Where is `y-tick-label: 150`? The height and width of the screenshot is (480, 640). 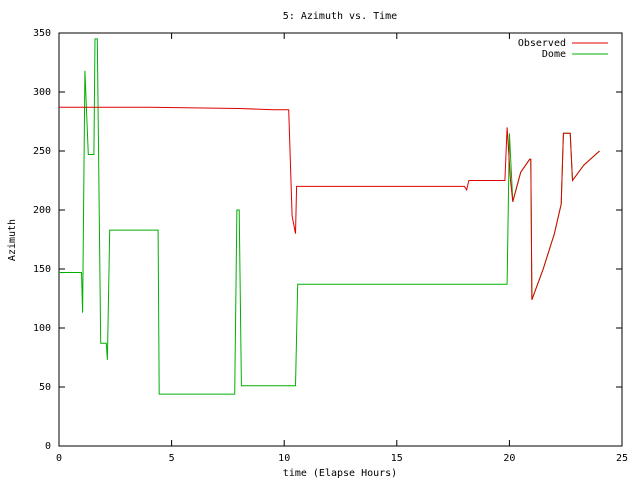
y-tick-label: 150 is located at coordinates (42, 269).